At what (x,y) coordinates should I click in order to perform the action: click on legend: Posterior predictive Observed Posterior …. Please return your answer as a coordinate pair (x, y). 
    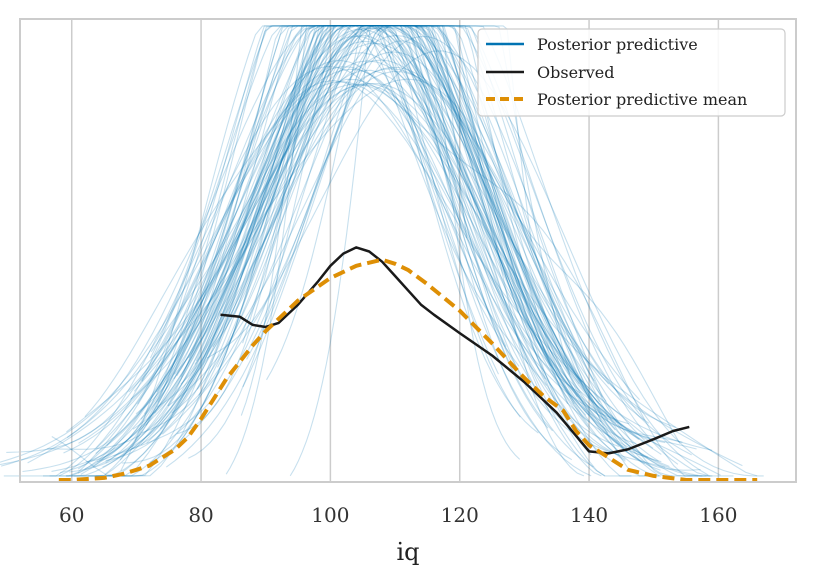
    Looking at the image, I should click on (631, 72).